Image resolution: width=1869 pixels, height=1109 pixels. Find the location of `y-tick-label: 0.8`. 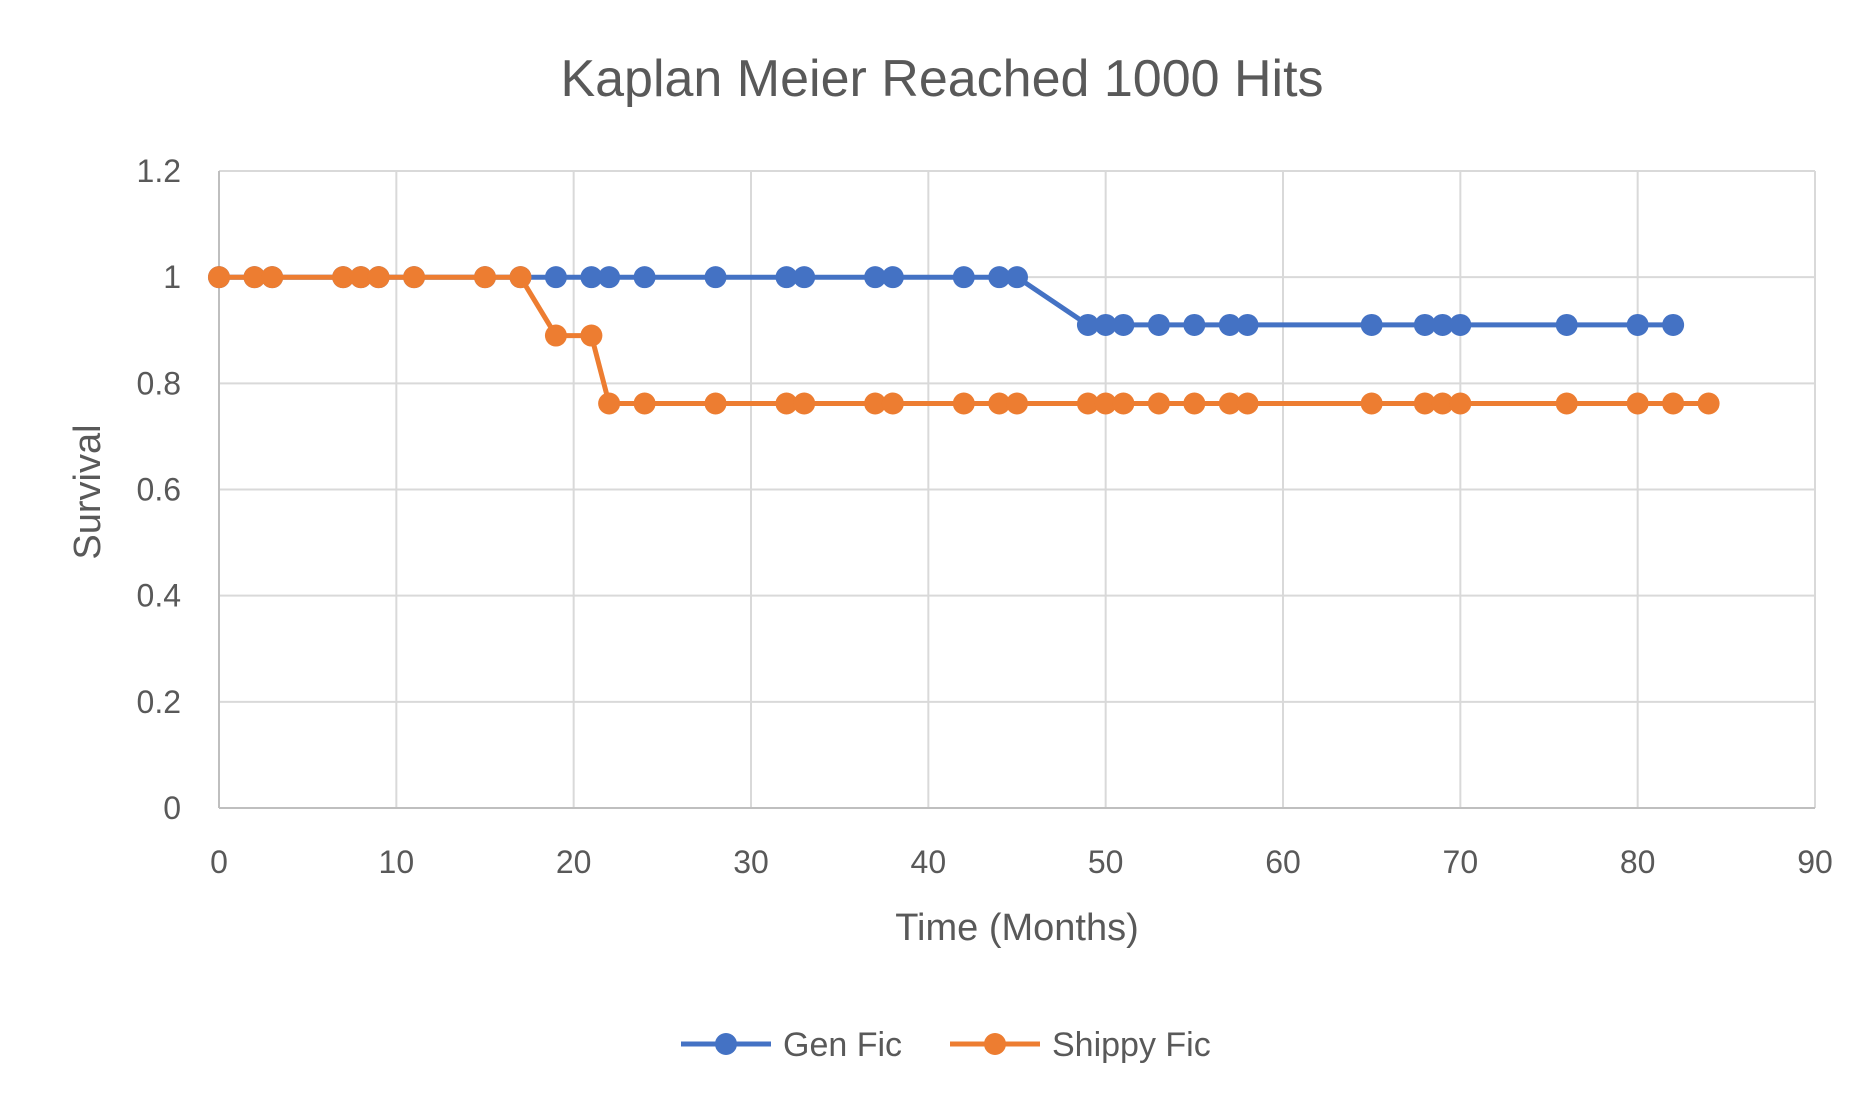

y-tick-label: 0.8 is located at coordinates (159, 383).